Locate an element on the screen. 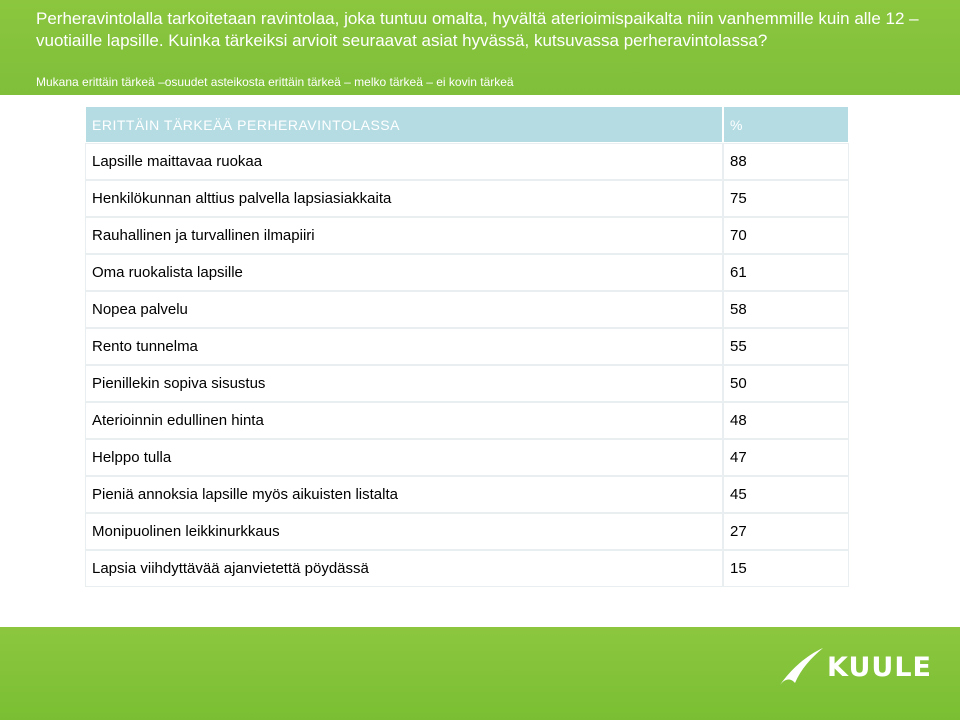 The width and height of the screenshot is (960, 720). row-value: 55 is located at coordinates (786, 346).